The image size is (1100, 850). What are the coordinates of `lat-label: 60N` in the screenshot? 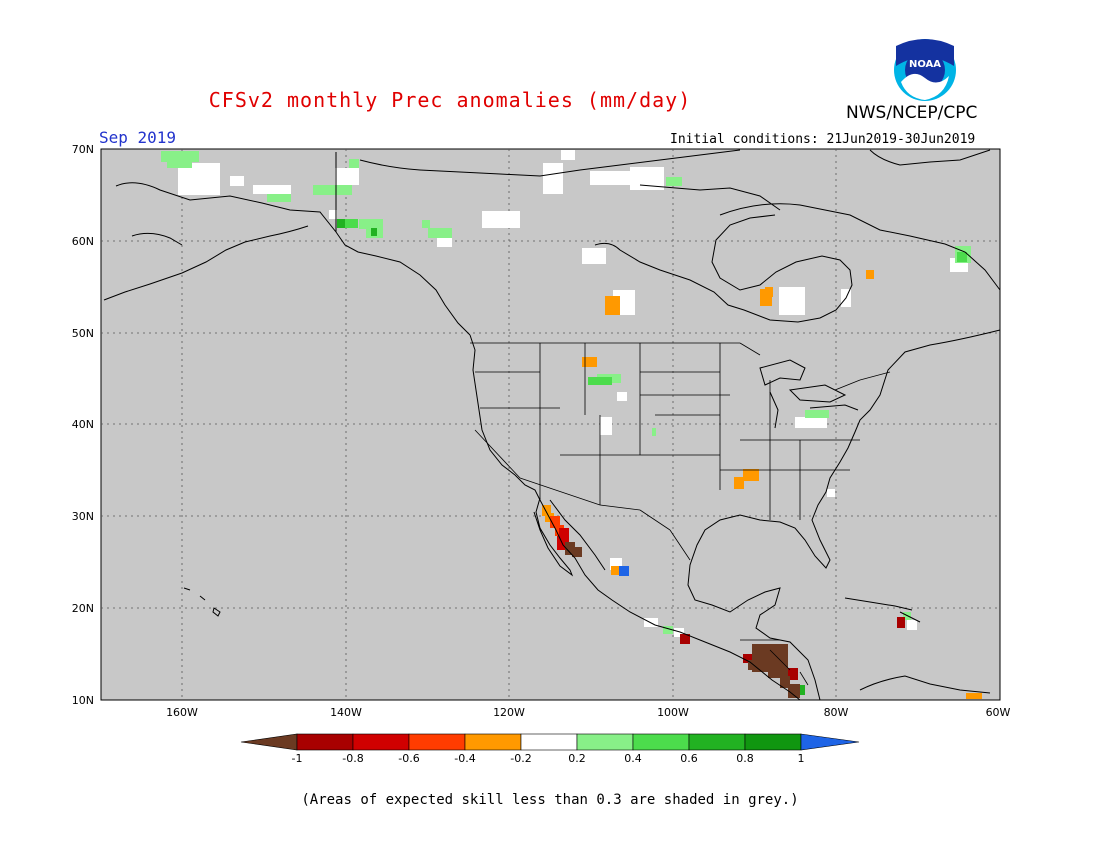 It's located at (83, 241).